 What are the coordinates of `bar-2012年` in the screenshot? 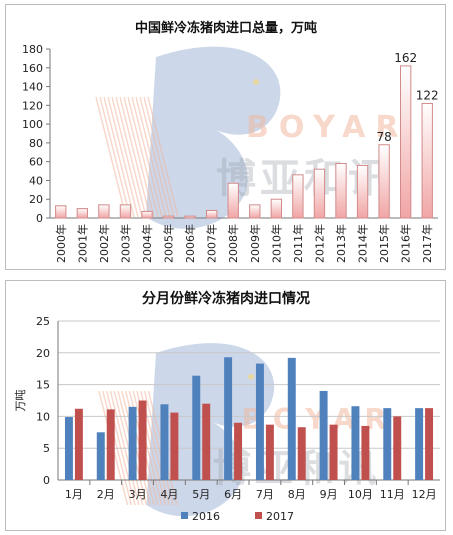 It's located at (319, 193).